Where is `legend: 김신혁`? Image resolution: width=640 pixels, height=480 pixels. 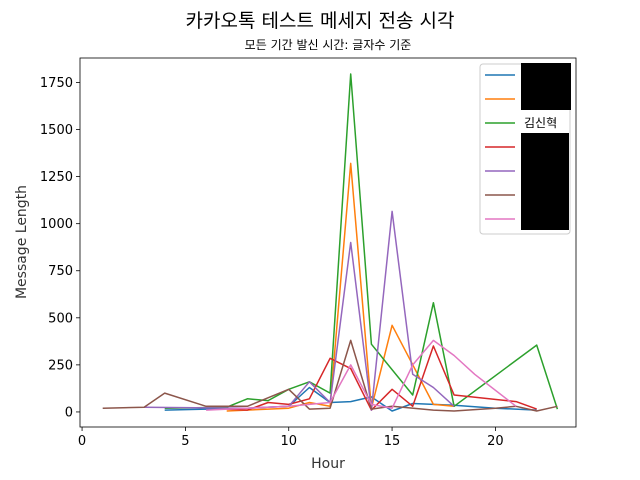
legend: 김신혁 is located at coordinates (525, 149).